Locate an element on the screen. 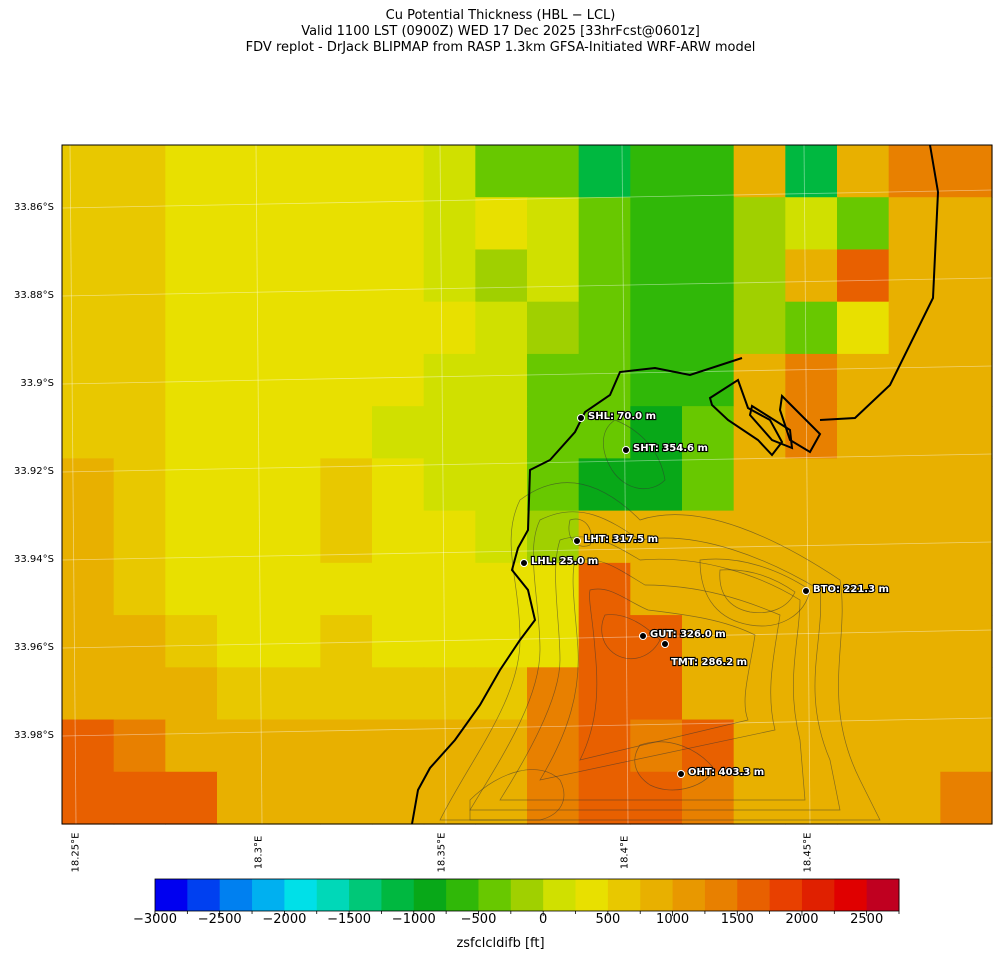 The height and width of the screenshot is (962, 1001). lat-tick: 33.94°S is located at coordinates (34, 559).